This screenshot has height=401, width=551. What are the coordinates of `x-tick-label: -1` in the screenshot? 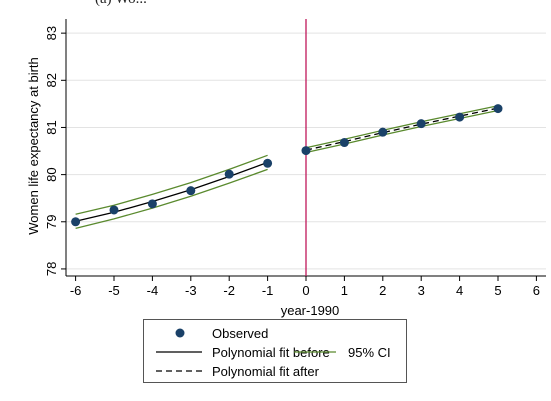 It's located at (268, 290).